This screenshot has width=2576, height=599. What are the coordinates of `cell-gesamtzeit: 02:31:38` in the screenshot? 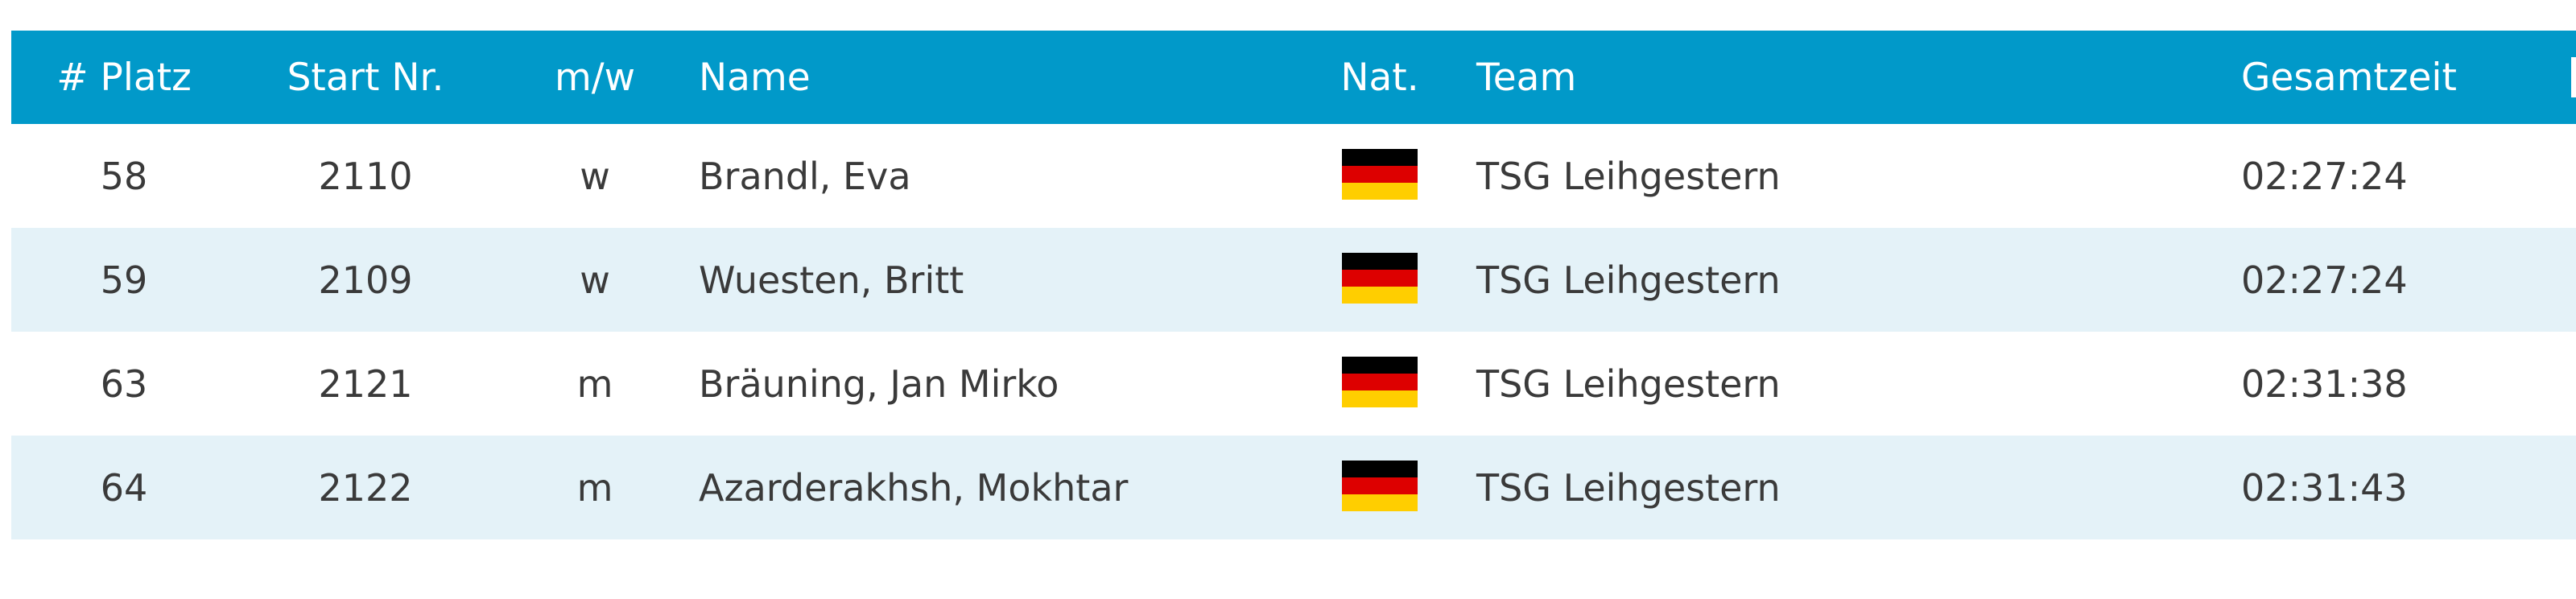 It's located at (2324, 383).